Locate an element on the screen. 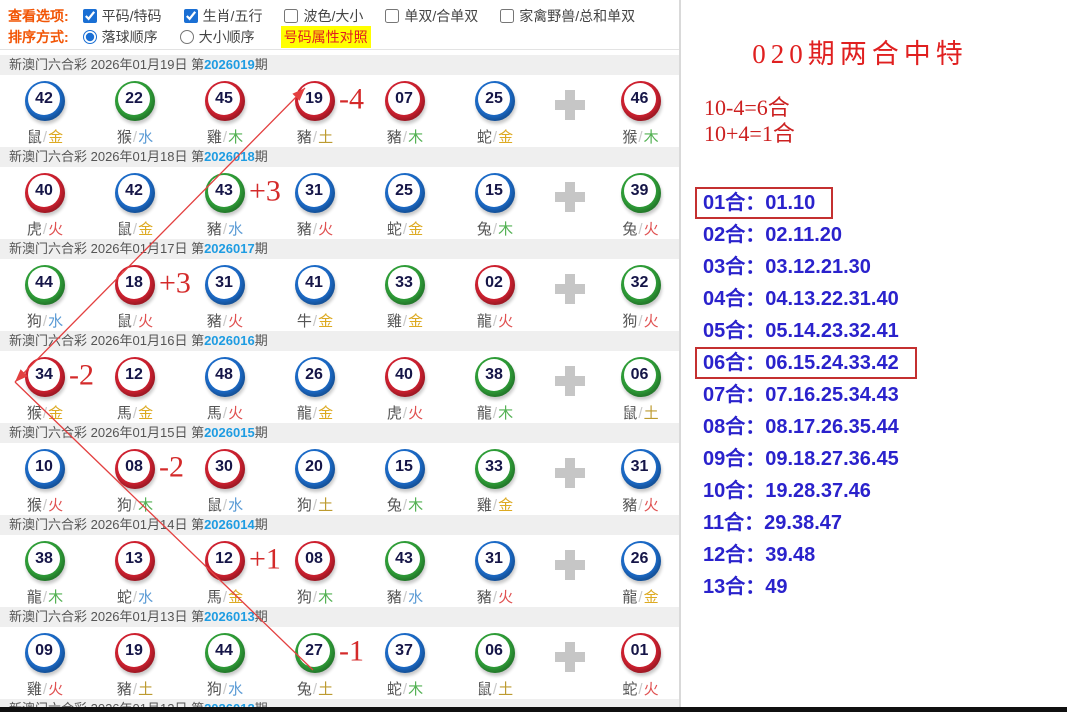 Image resolution: width=1067 pixels, height=712 pixels. zodiac-label: 蛇/木 is located at coordinates (405, 688).